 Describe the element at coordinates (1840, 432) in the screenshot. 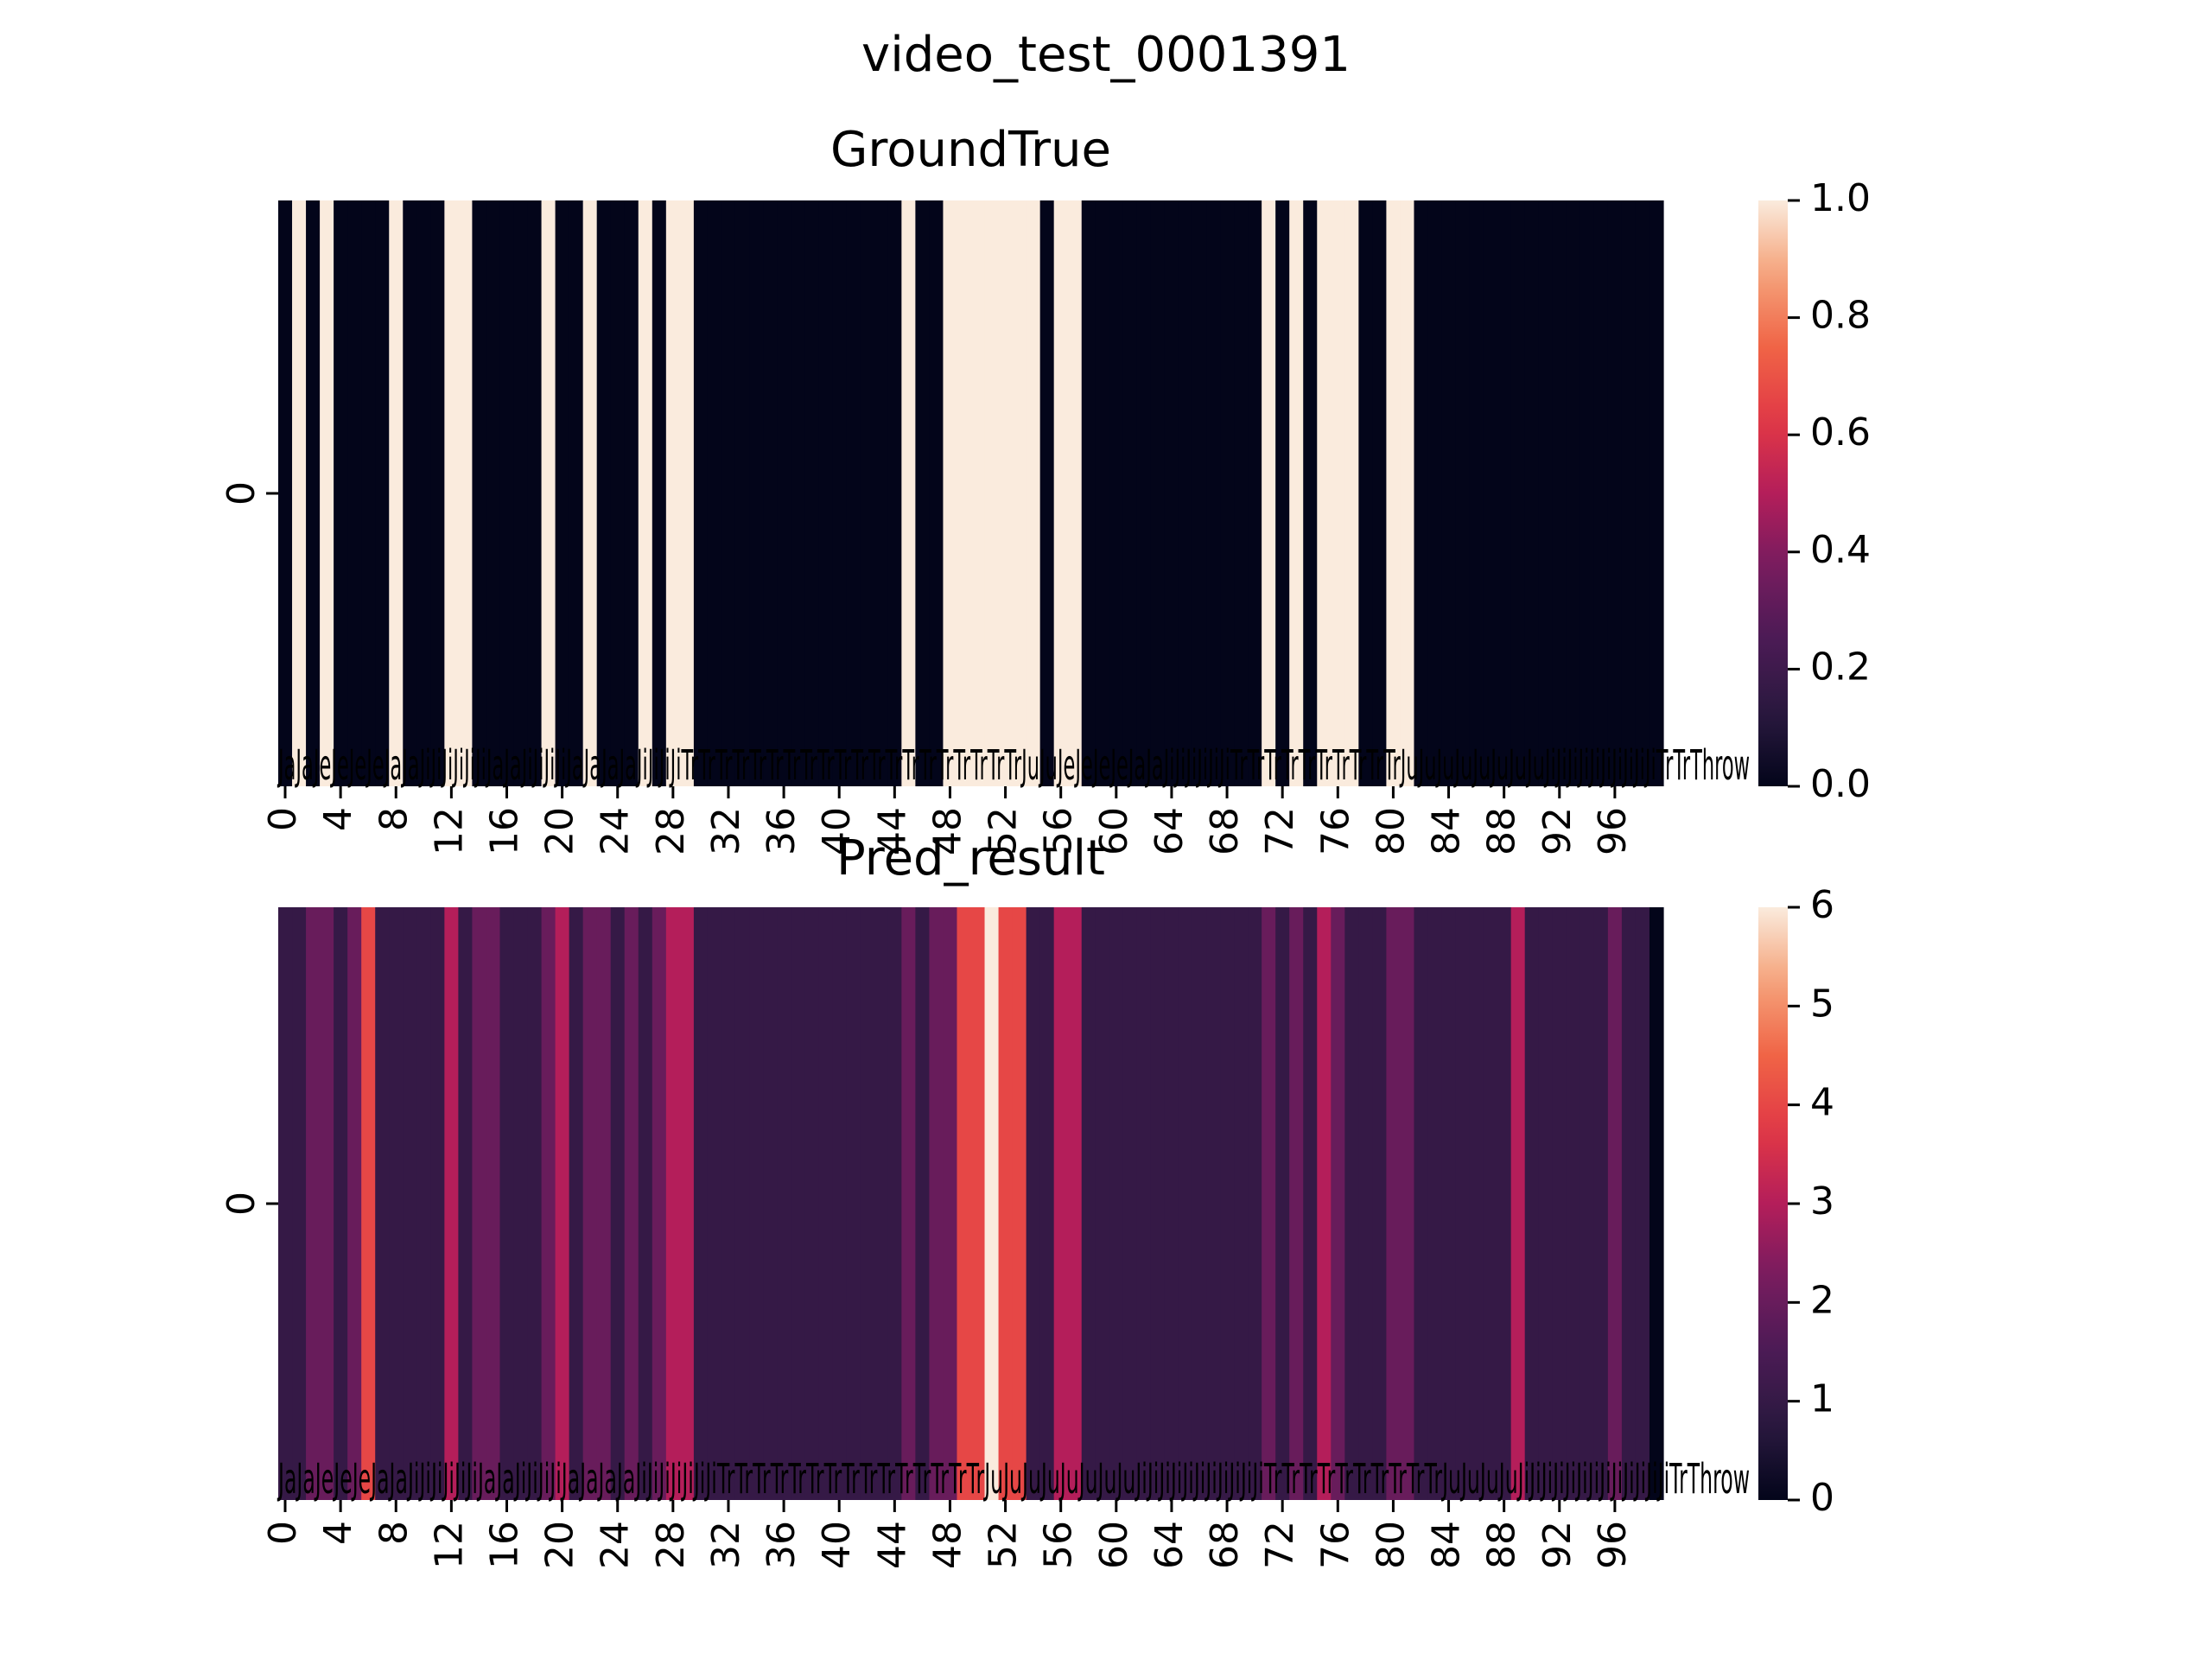

I see `colorbar-tick-label: 0.6` at that location.